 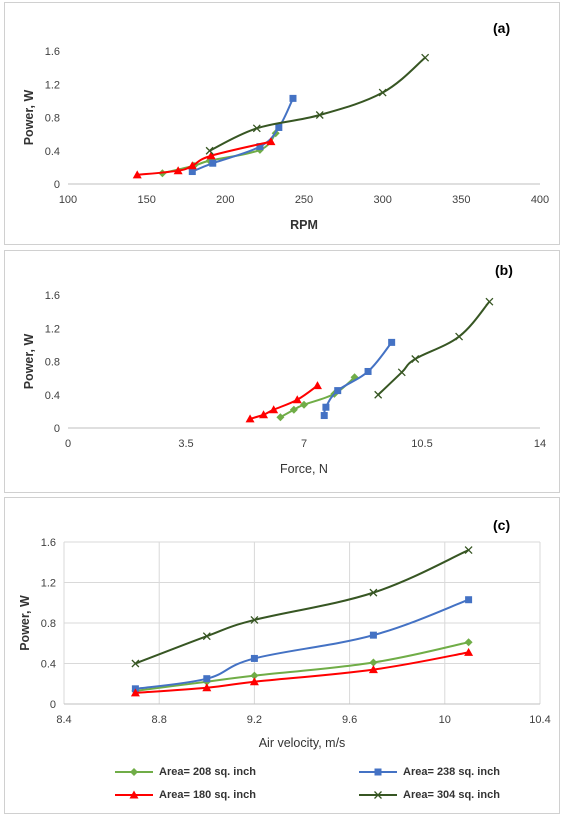 What do you see at coordinates (134, 772) in the screenshot?
I see `legend-marker-s208` at bounding box center [134, 772].